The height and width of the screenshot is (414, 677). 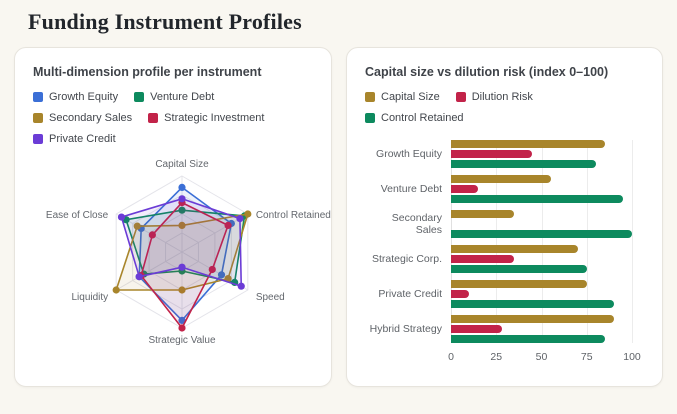 I want to click on legend-item: Control Retained, so click(x=414, y=118).